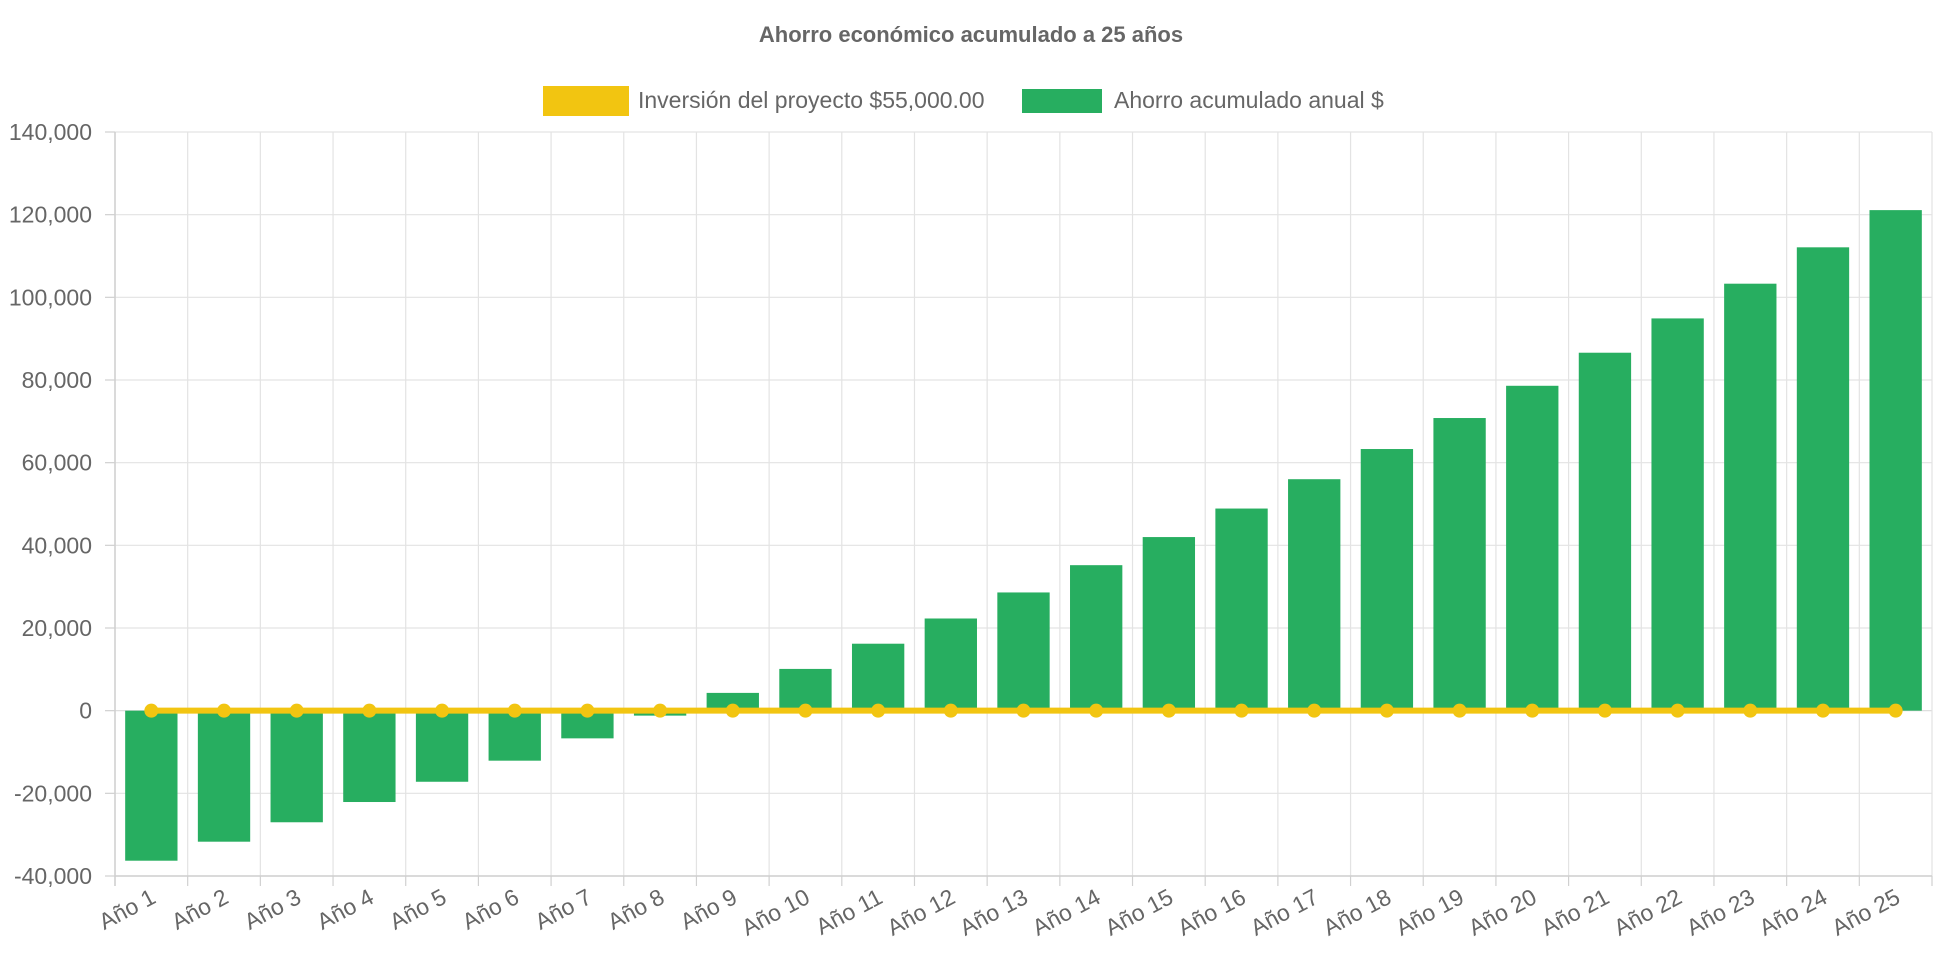 The width and height of the screenshot is (1942, 970). Describe the element at coordinates (1502, 911) in the screenshot. I see `x-tick-label: Año 20` at that location.